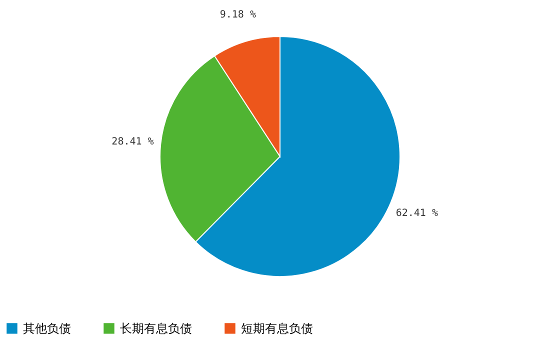 The width and height of the screenshot is (560, 346). What do you see at coordinates (47, 328) in the screenshot?
I see `legend-label: 其他负债` at bounding box center [47, 328].